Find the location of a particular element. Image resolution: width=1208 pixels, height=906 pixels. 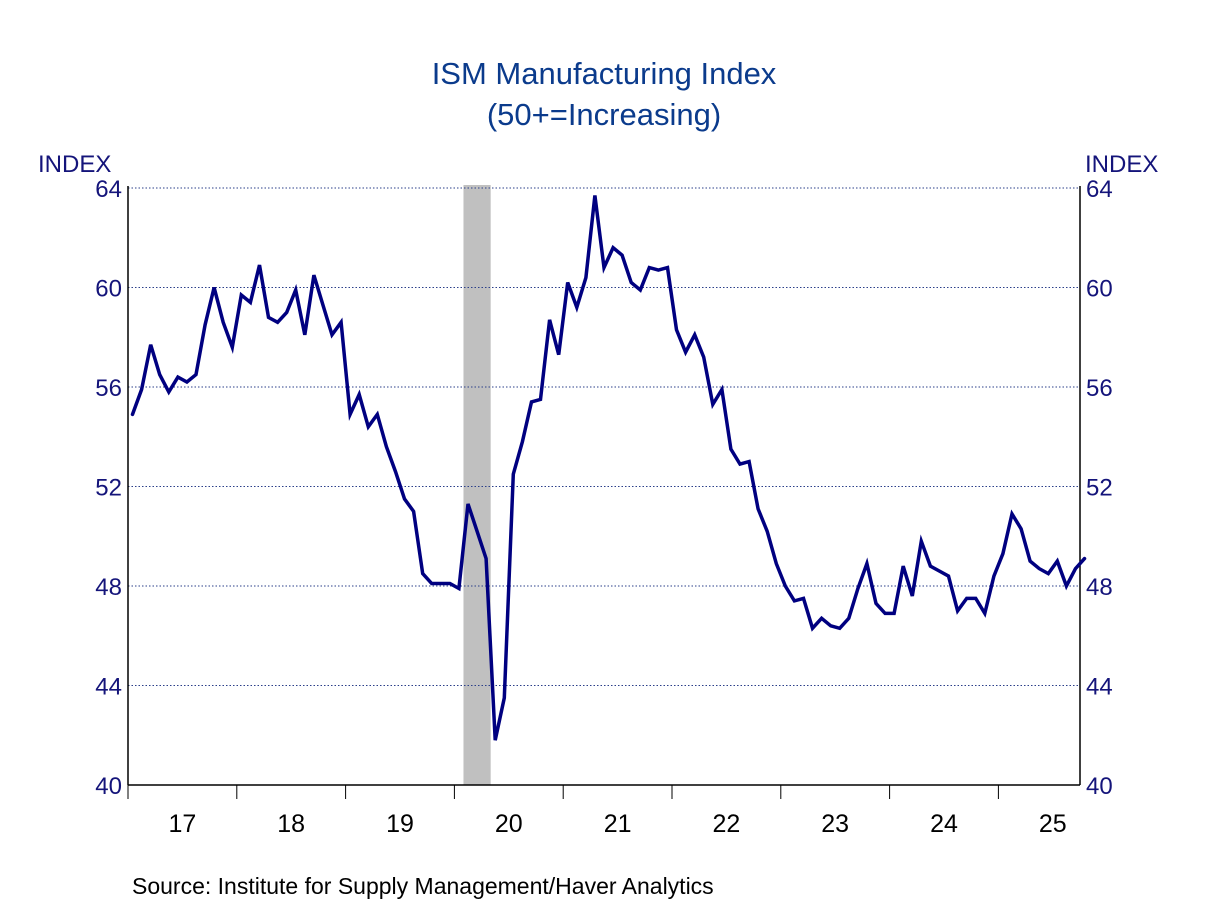

y-tick-label-left: 48 is located at coordinates (108, 587).